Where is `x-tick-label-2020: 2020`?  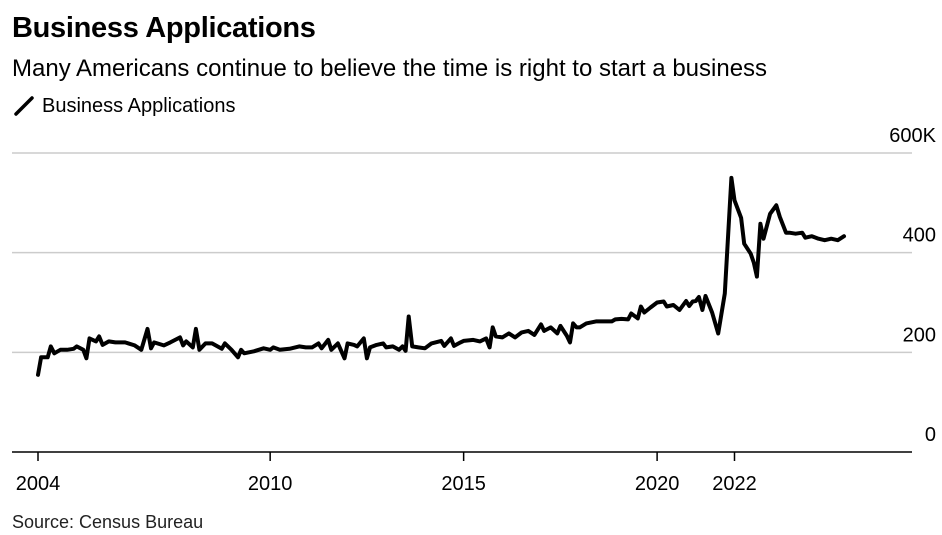
x-tick-label-2020: 2020 is located at coordinates (657, 484).